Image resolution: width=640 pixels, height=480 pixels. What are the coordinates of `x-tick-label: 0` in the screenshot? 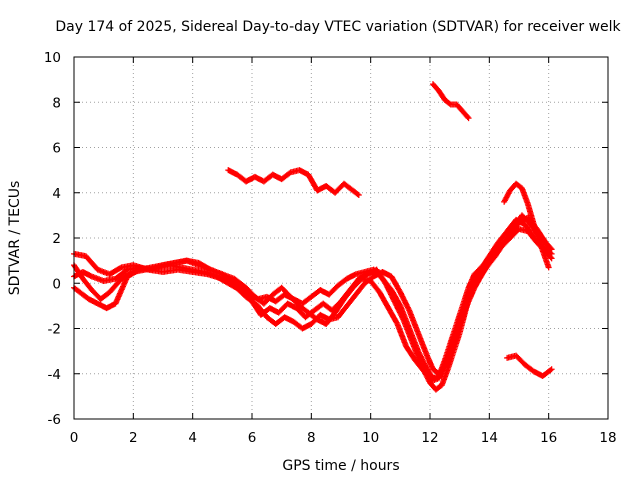 It's located at (74, 438).